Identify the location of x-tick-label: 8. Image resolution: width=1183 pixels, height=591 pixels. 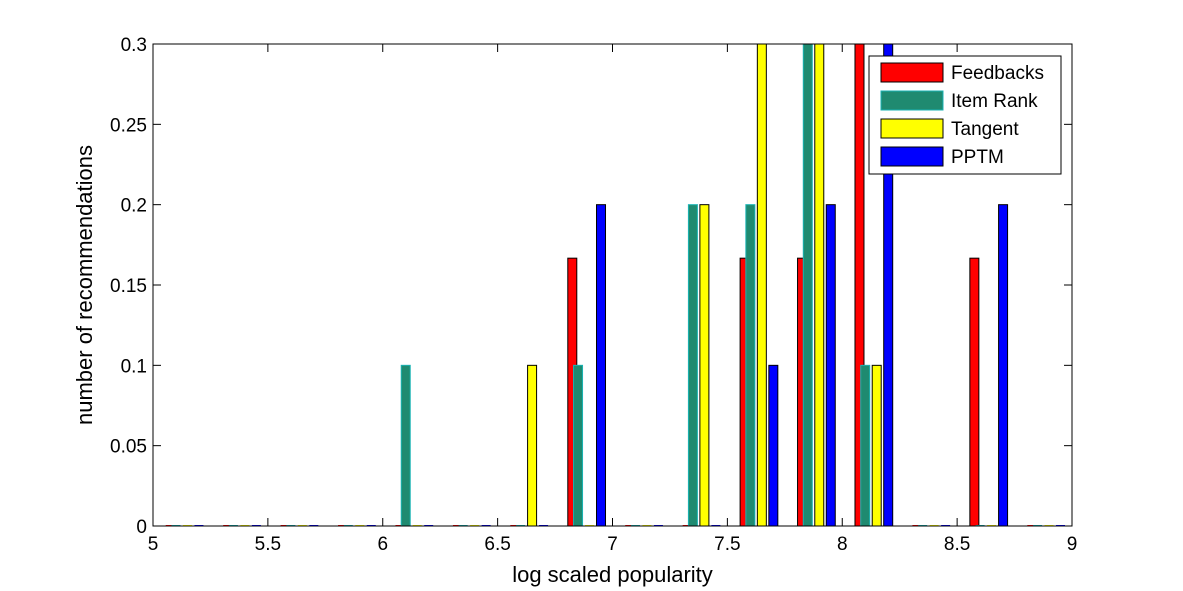
(842, 544).